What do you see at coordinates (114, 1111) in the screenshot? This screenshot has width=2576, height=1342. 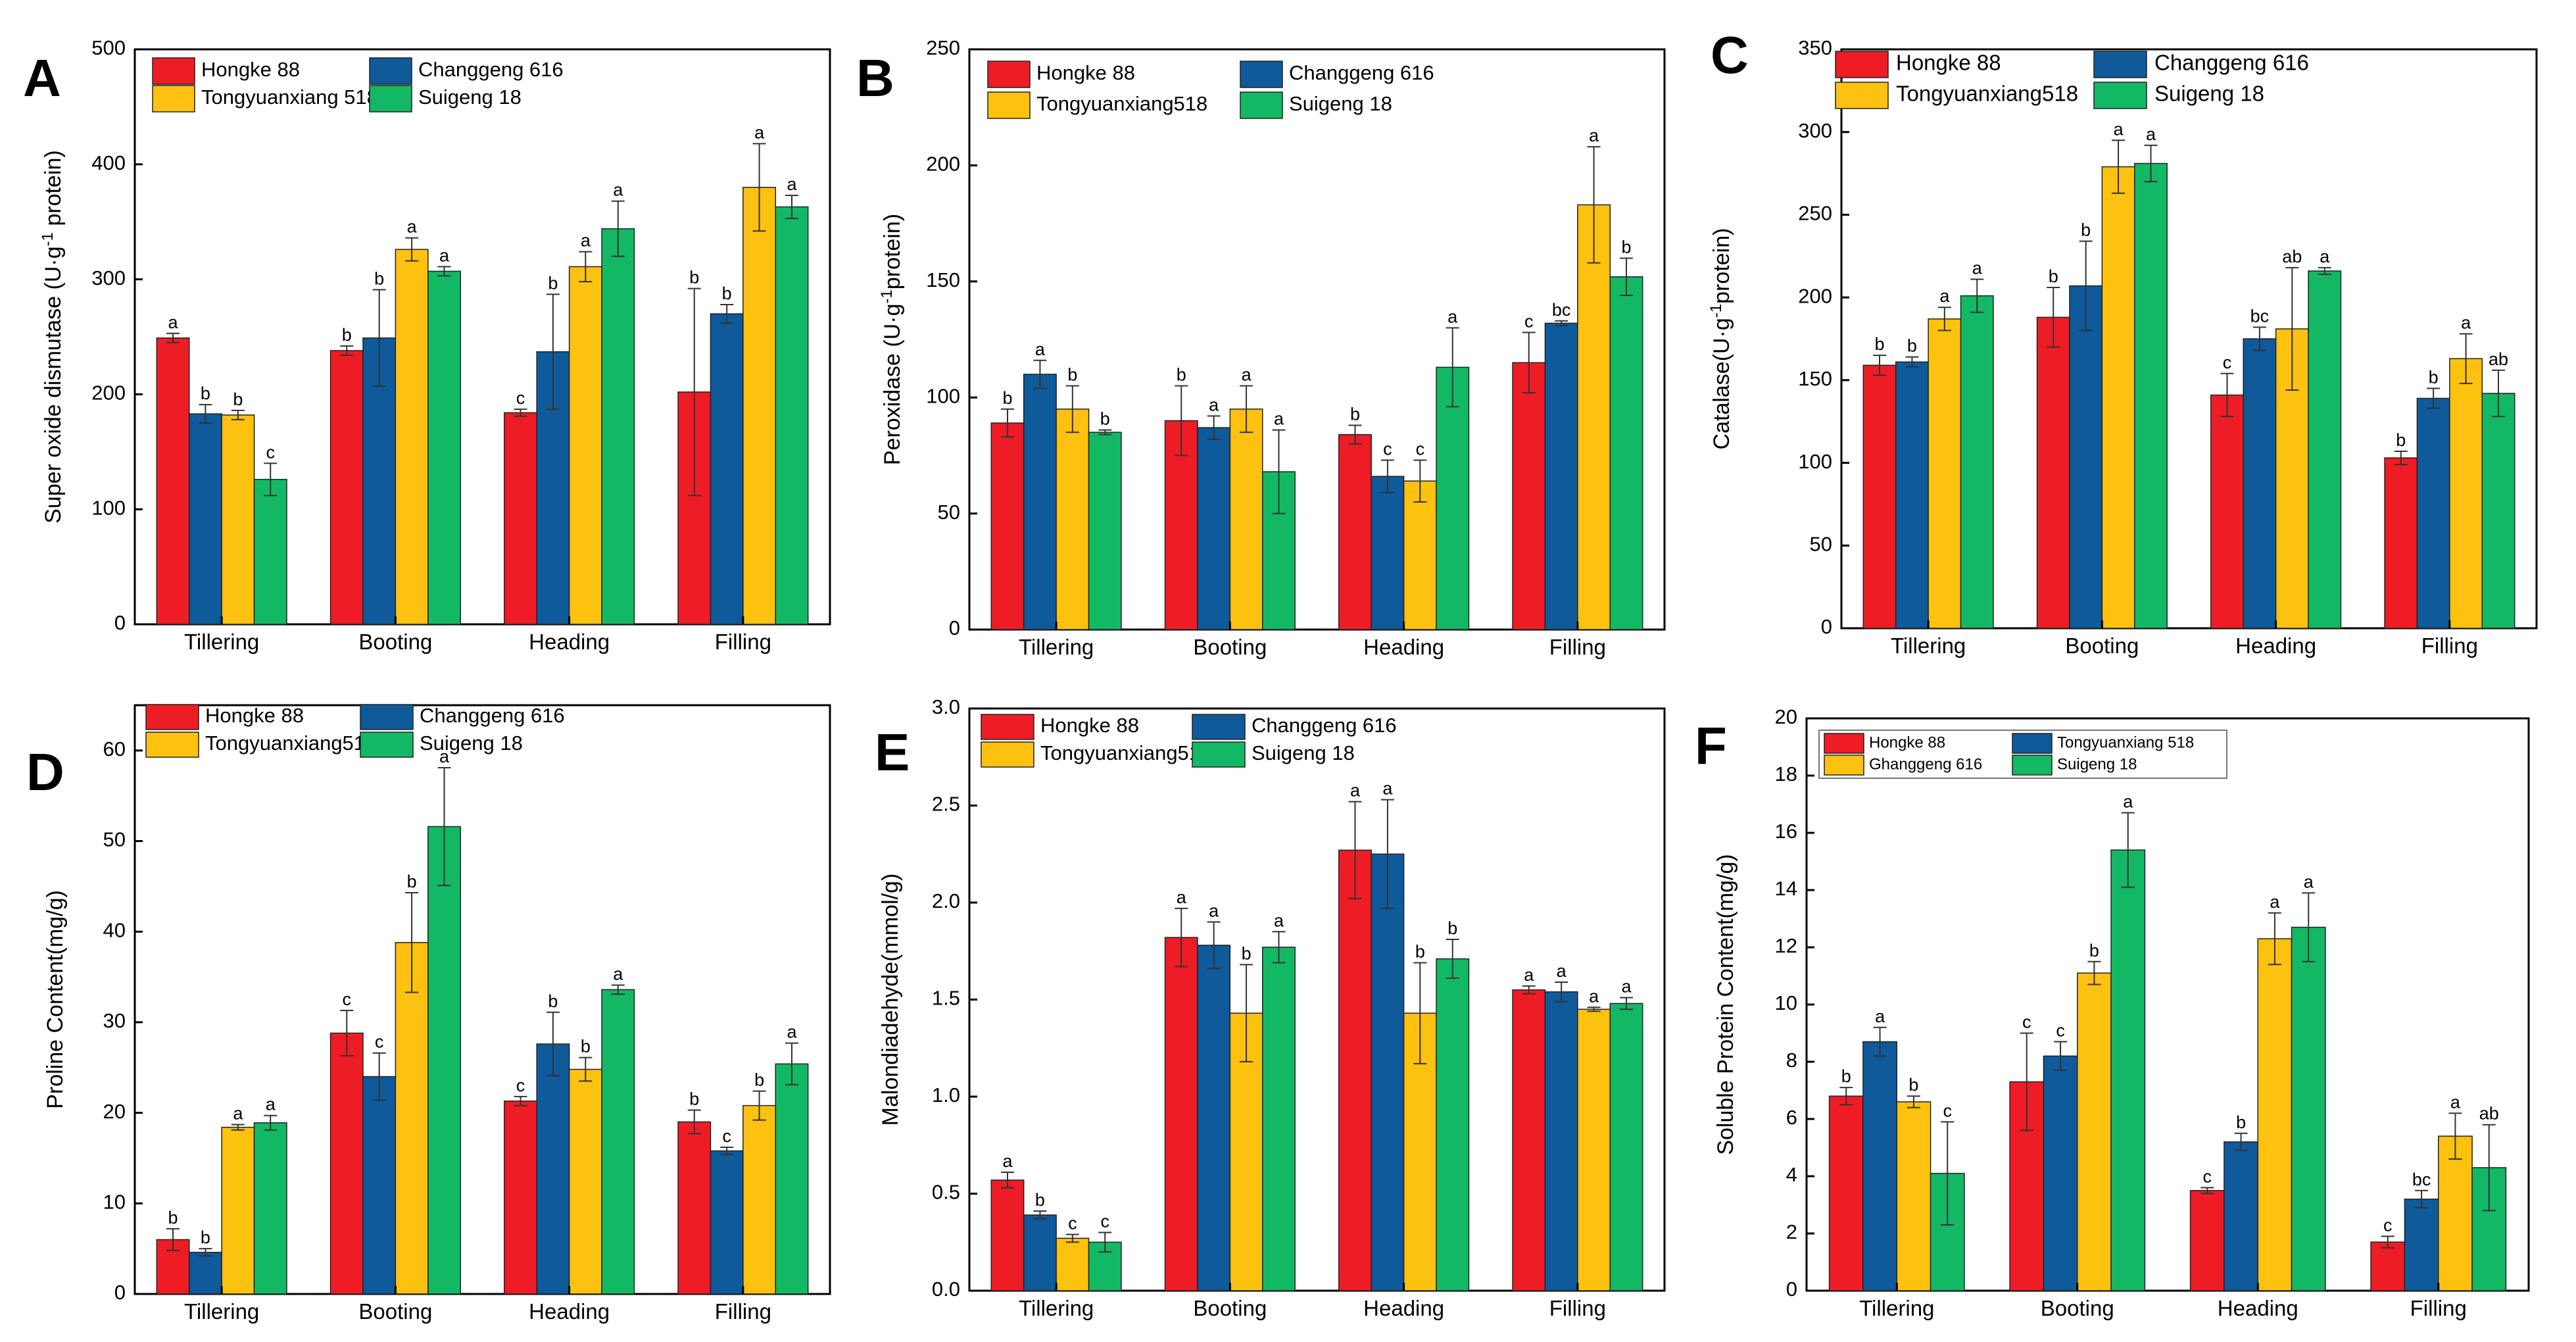 I see `y-tick-label: 20` at bounding box center [114, 1111].